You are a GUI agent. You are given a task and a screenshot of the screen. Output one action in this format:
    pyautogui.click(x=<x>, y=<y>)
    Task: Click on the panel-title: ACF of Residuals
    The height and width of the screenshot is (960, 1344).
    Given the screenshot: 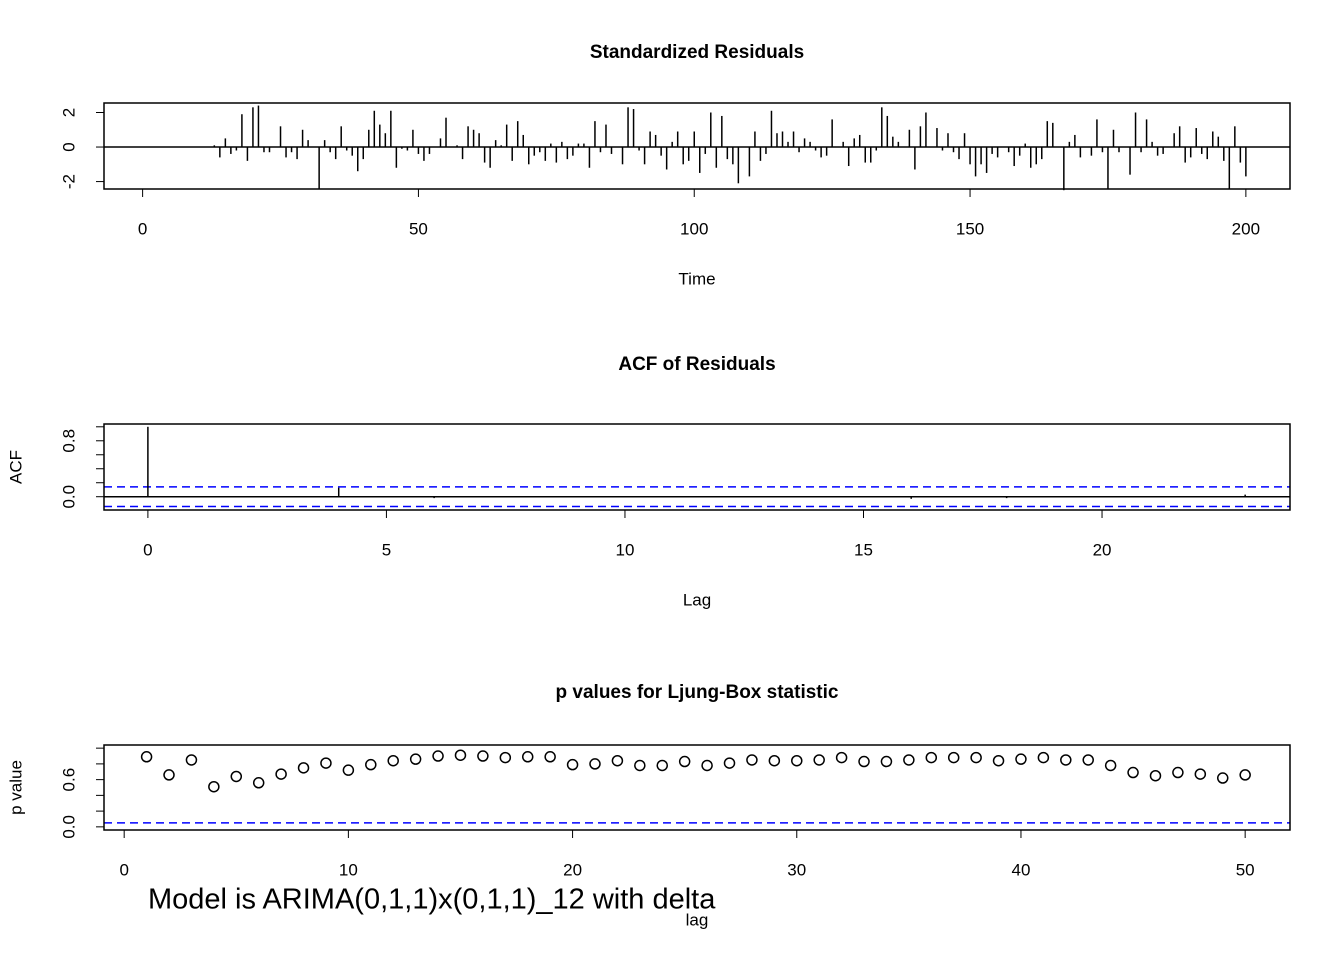 What is the action you would take?
    pyautogui.click(x=696, y=364)
    